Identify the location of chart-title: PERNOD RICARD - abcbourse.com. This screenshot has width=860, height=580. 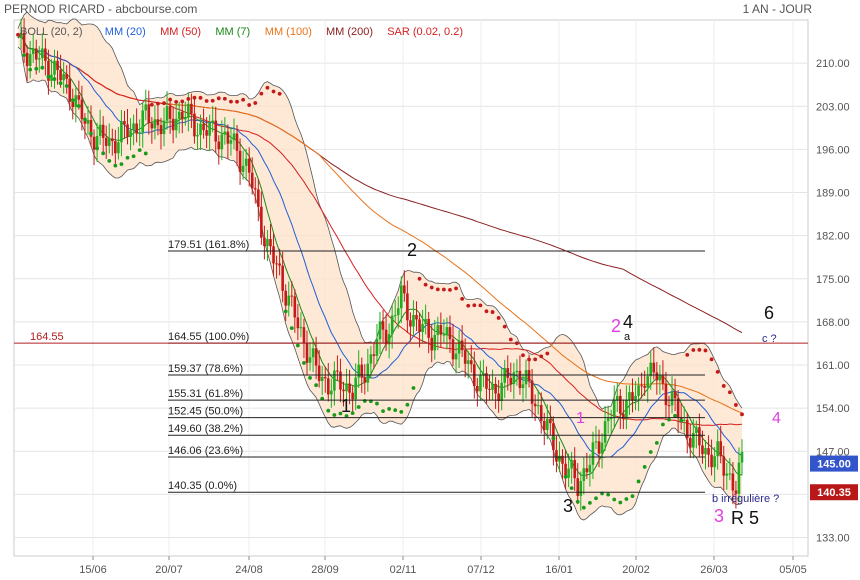
(101, 9).